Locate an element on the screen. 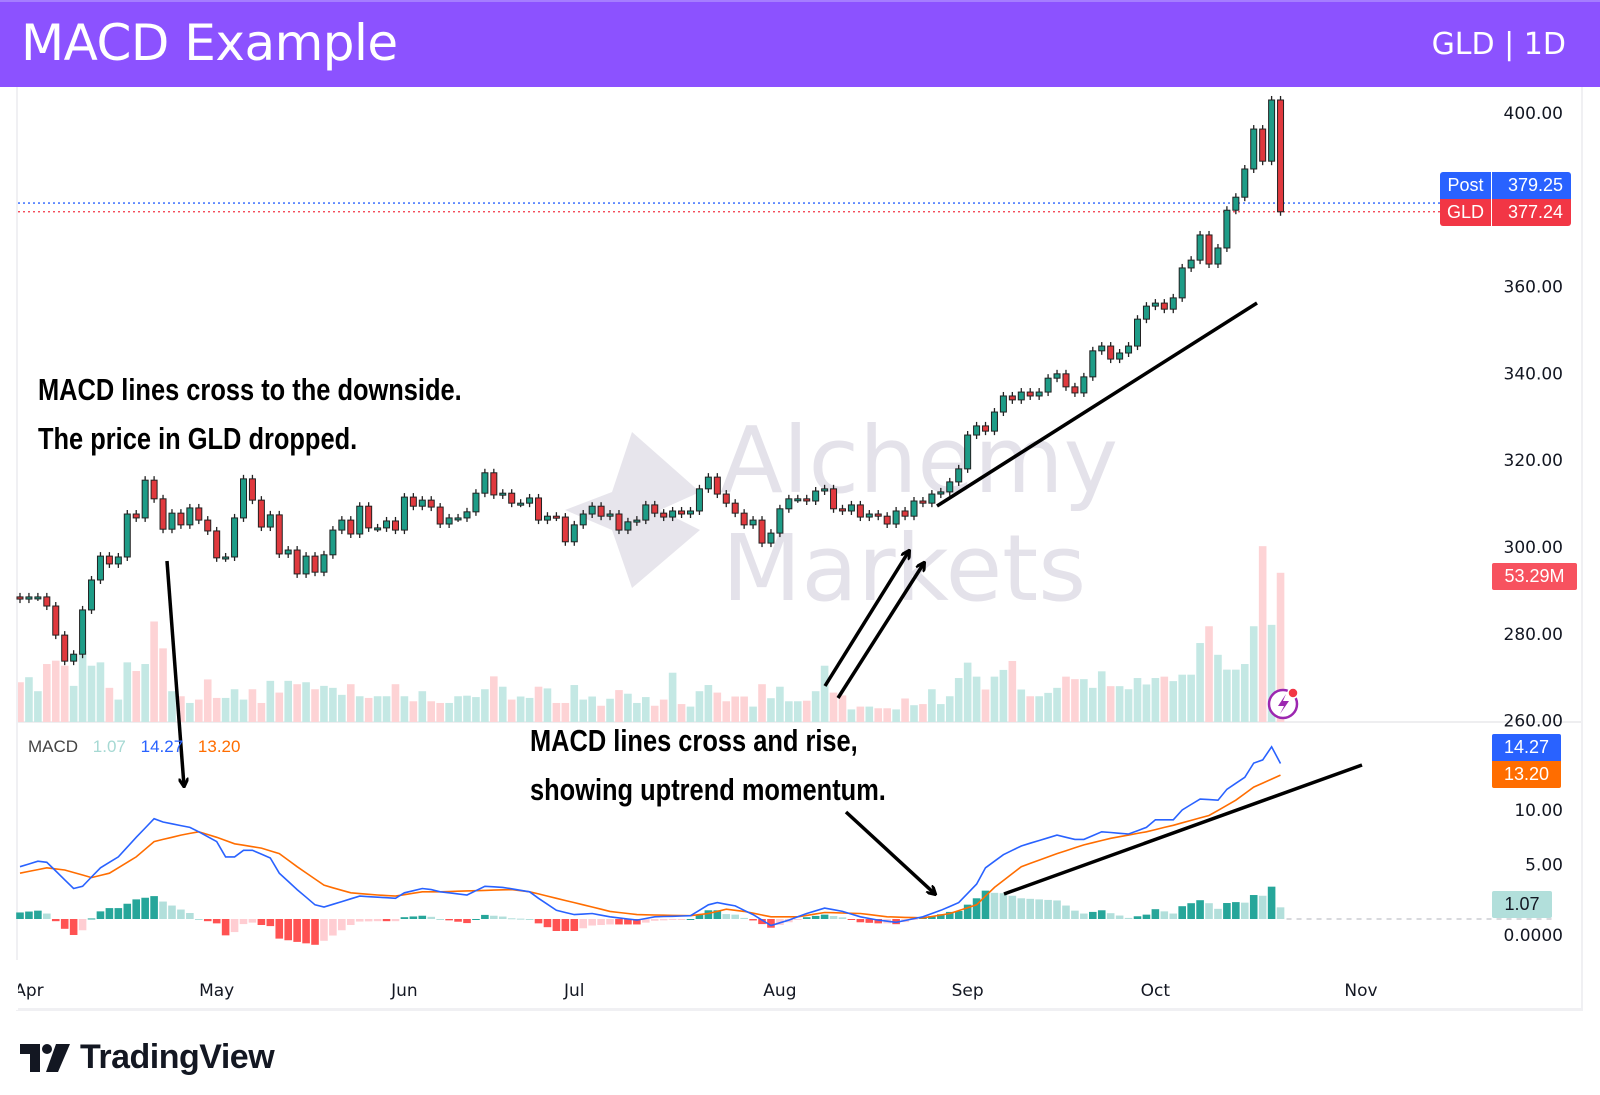  macd-axis: 10.00 5.00 0.0000 is located at coordinates (1533, 873).